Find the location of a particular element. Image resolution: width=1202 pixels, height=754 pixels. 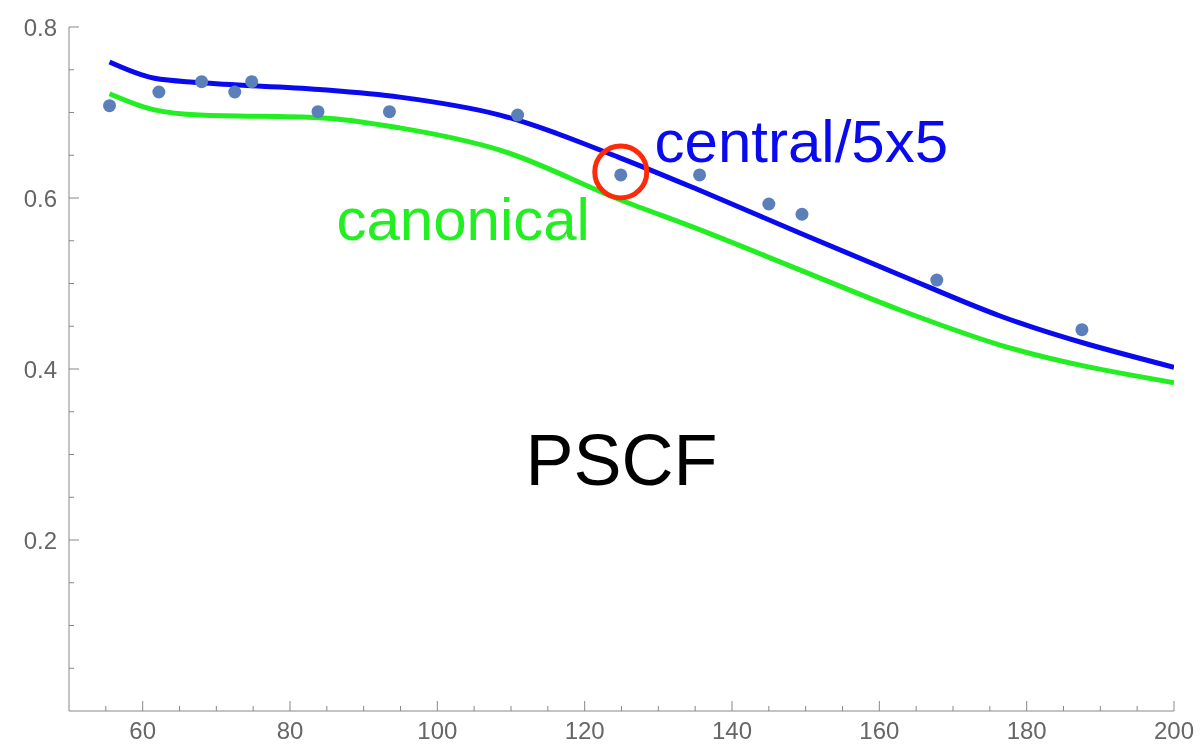

x-tick-label: 160 is located at coordinates (879, 730).